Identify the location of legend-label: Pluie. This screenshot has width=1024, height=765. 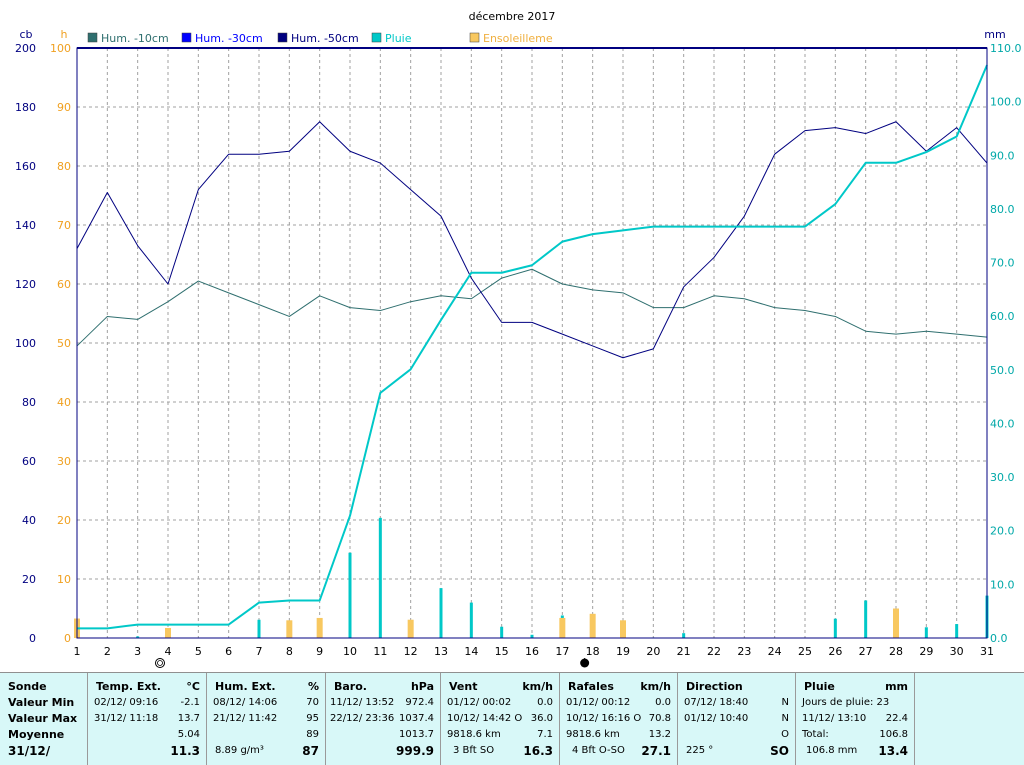
(398, 38).